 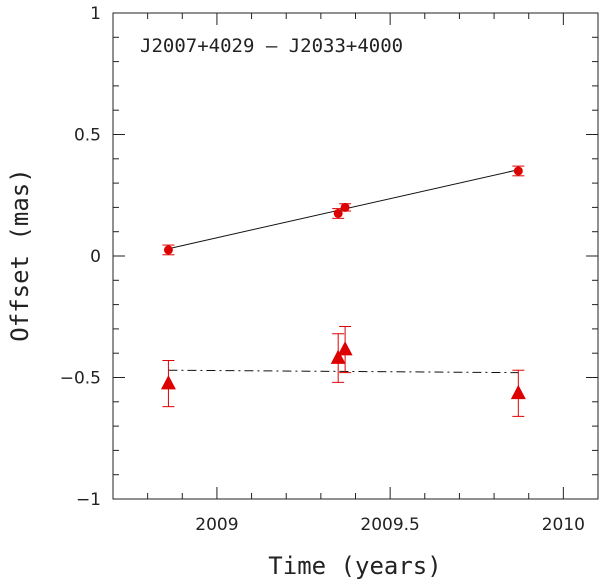 I want to click on x-tick-label: 2009, so click(x=216, y=525).